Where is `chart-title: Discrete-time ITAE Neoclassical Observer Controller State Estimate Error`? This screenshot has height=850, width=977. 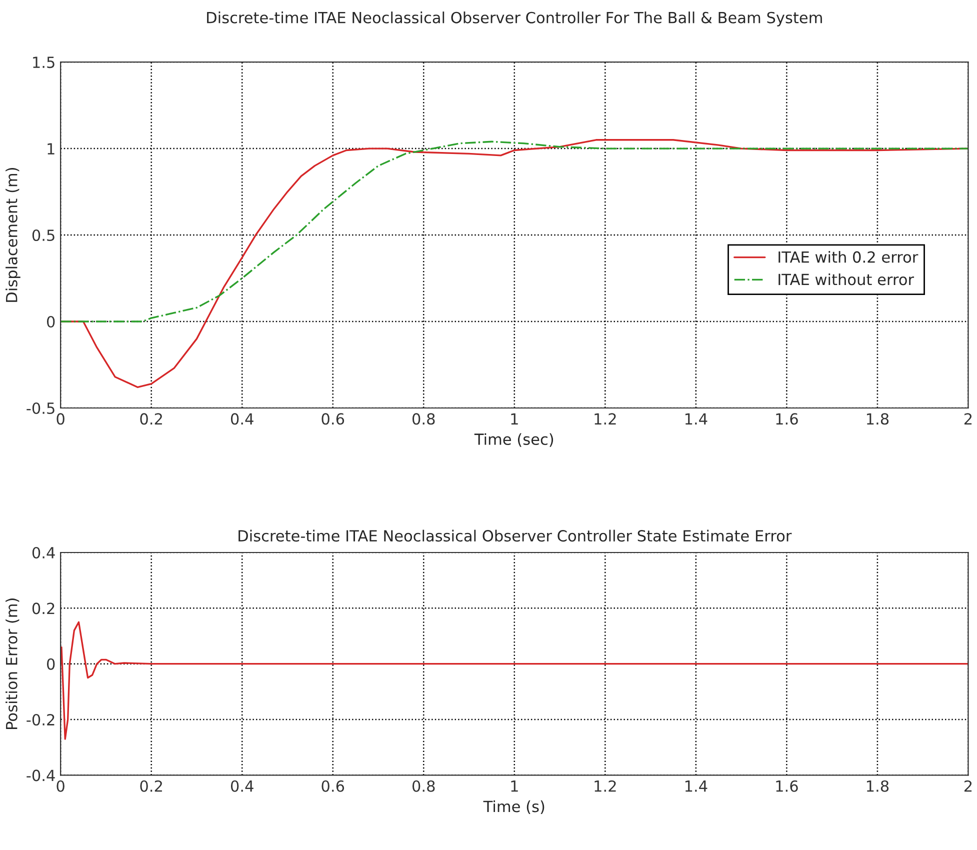
chart-title: Discrete-time ITAE Neoclassical Observer Controller State Estimate Error is located at coordinates (515, 536).